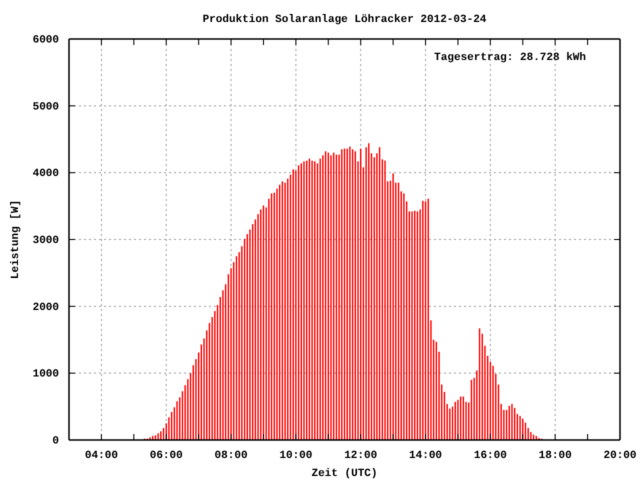  Describe the element at coordinates (45, 107) in the screenshot. I see `y-tick-label: 5000` at that location.